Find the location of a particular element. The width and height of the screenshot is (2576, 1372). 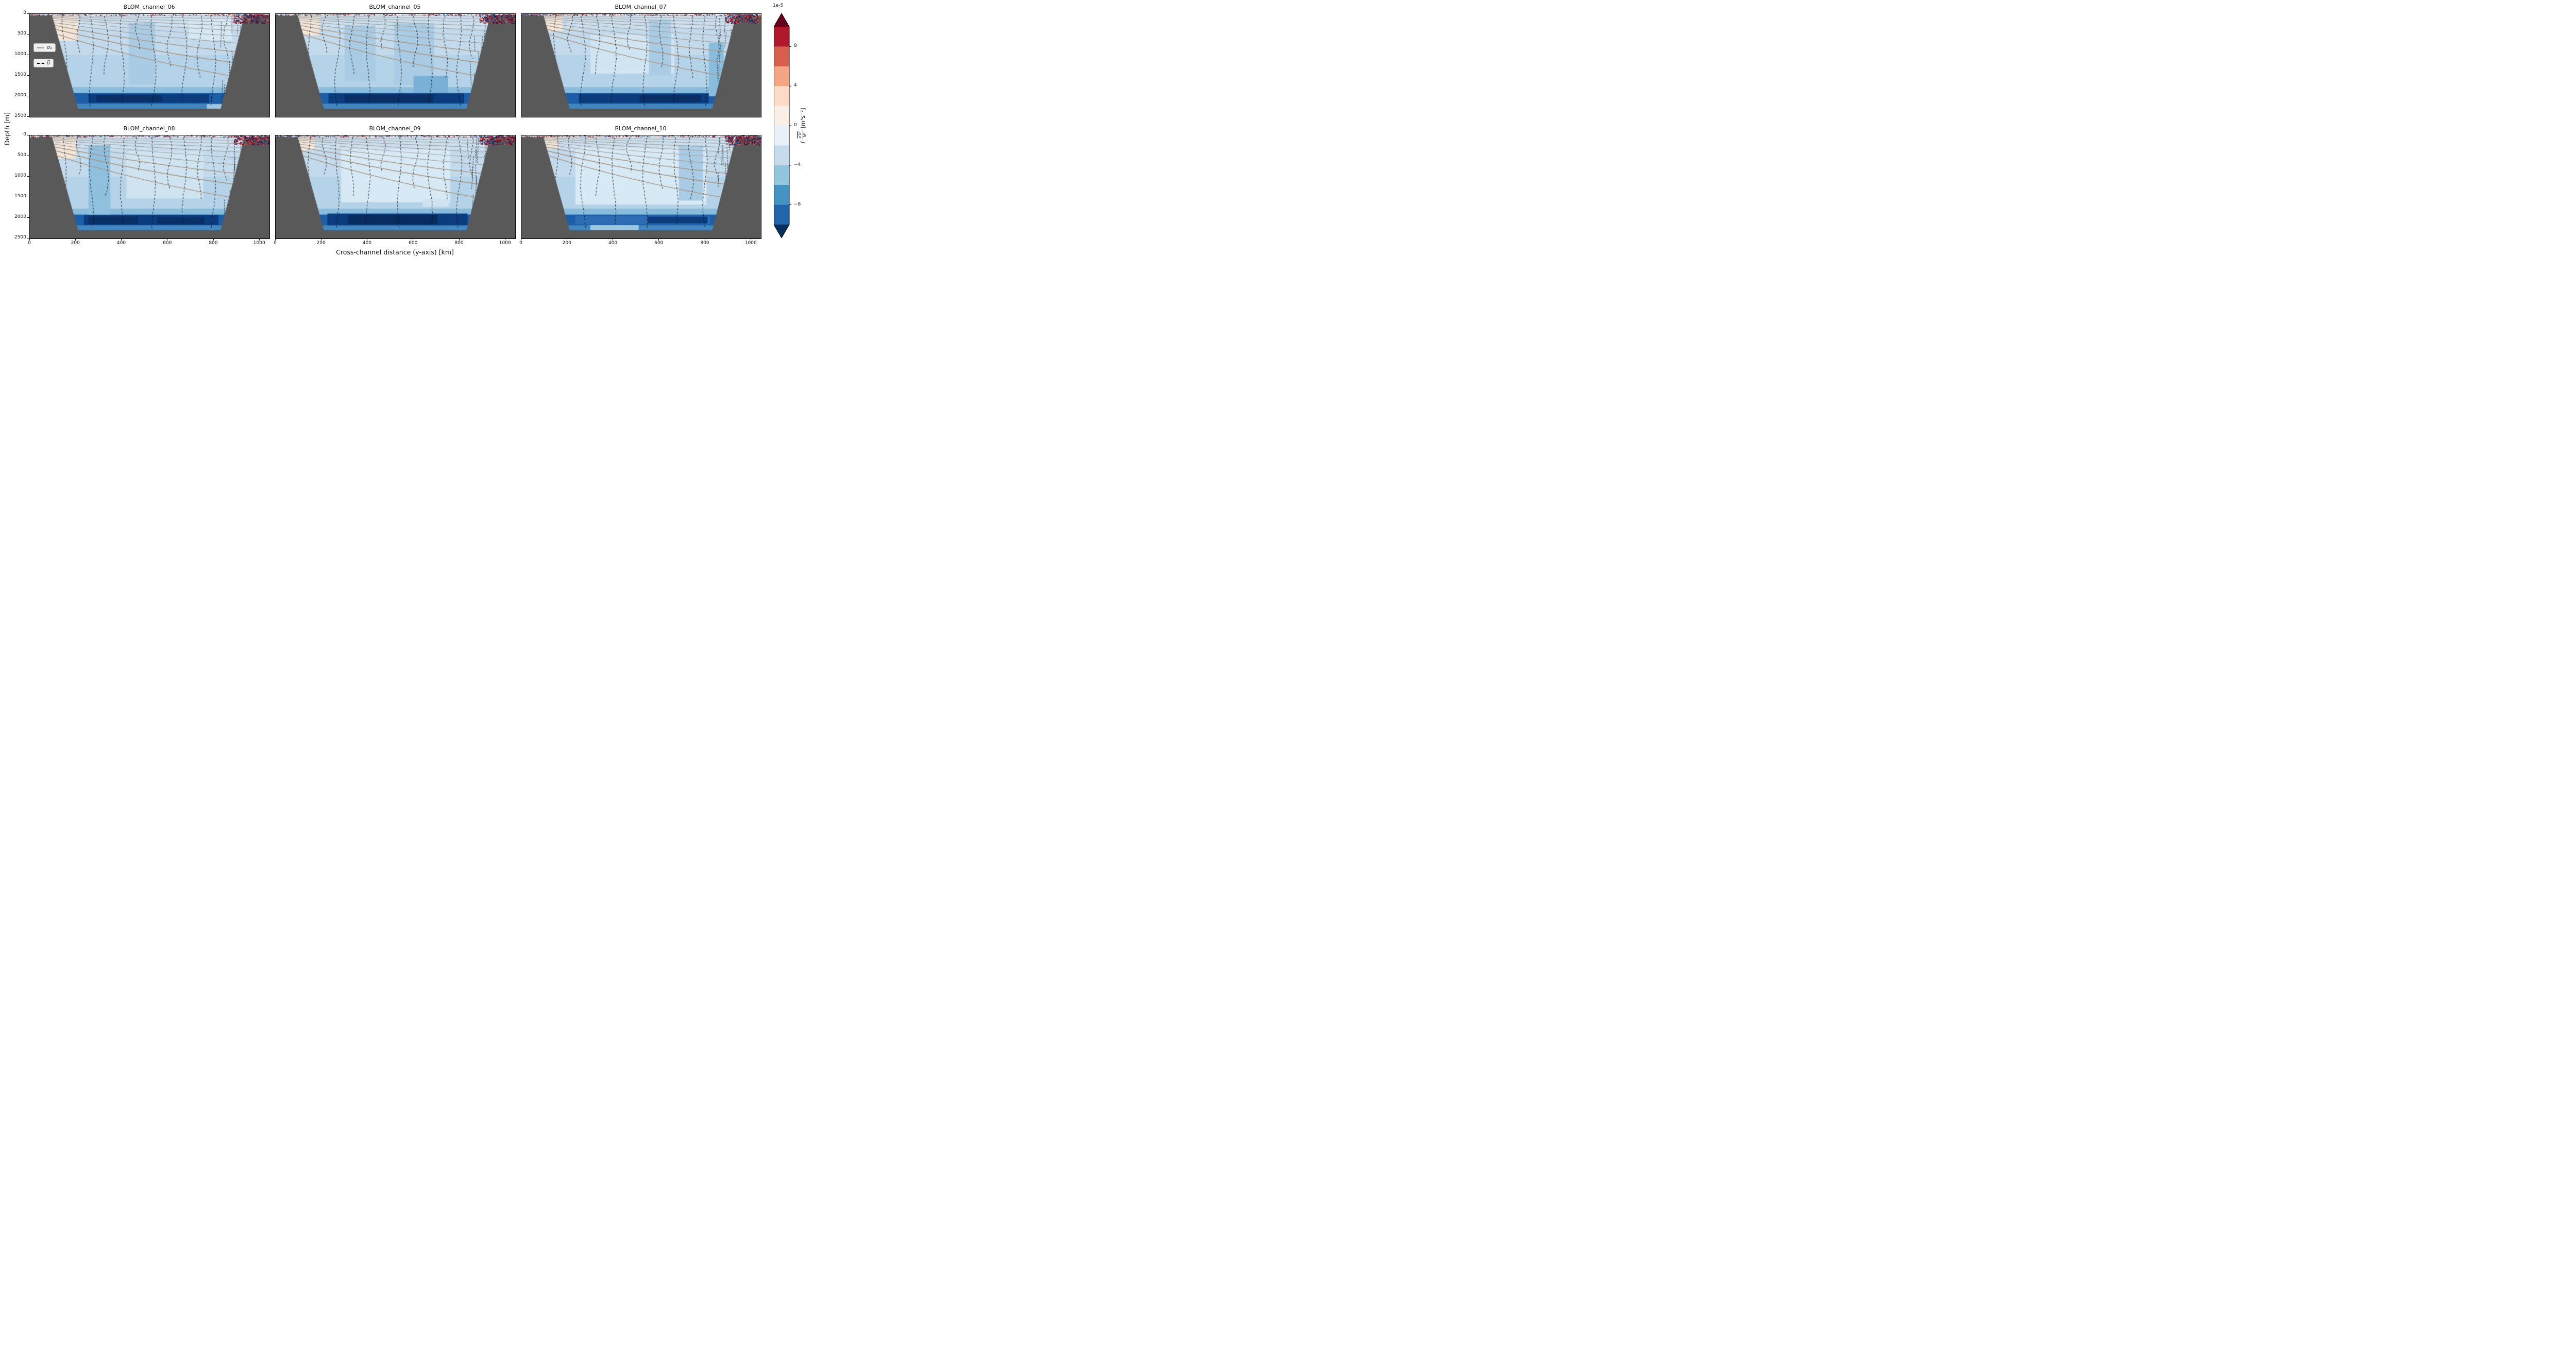

x-axis-label: Cross-channel distance (y-axis) [km] is located at coordinates (395, 252).